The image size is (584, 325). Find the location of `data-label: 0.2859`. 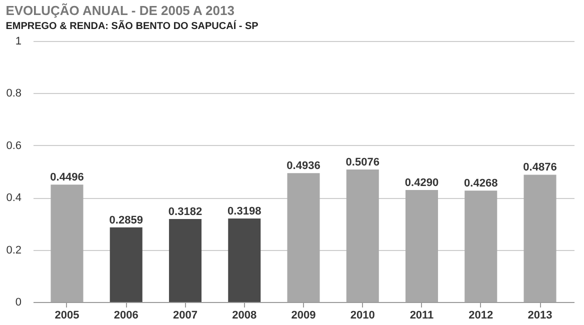

data-label: 0.2859 is located at coordinates (126, 220).